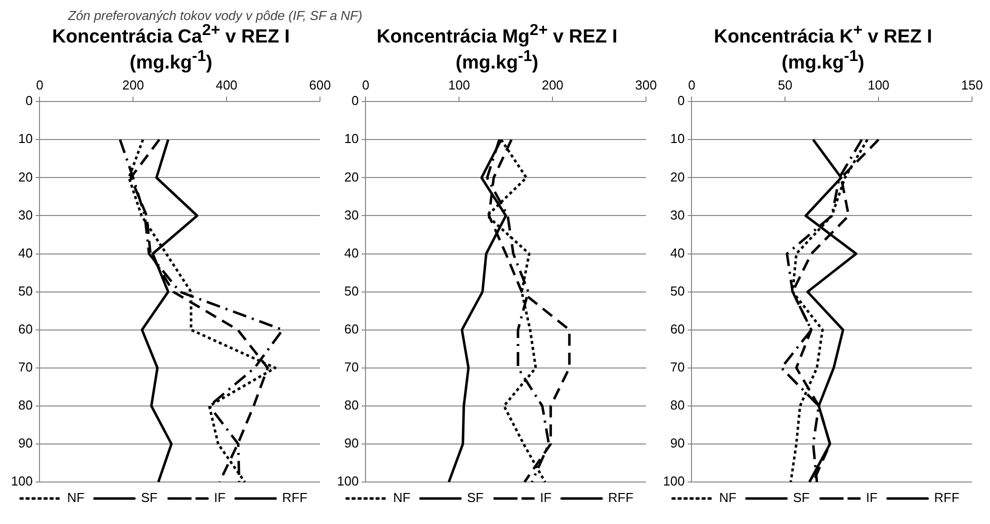  I want to click on chart-title: Koncentrácia Ca$^{2+}$ v REZ I, so click(170, 35).